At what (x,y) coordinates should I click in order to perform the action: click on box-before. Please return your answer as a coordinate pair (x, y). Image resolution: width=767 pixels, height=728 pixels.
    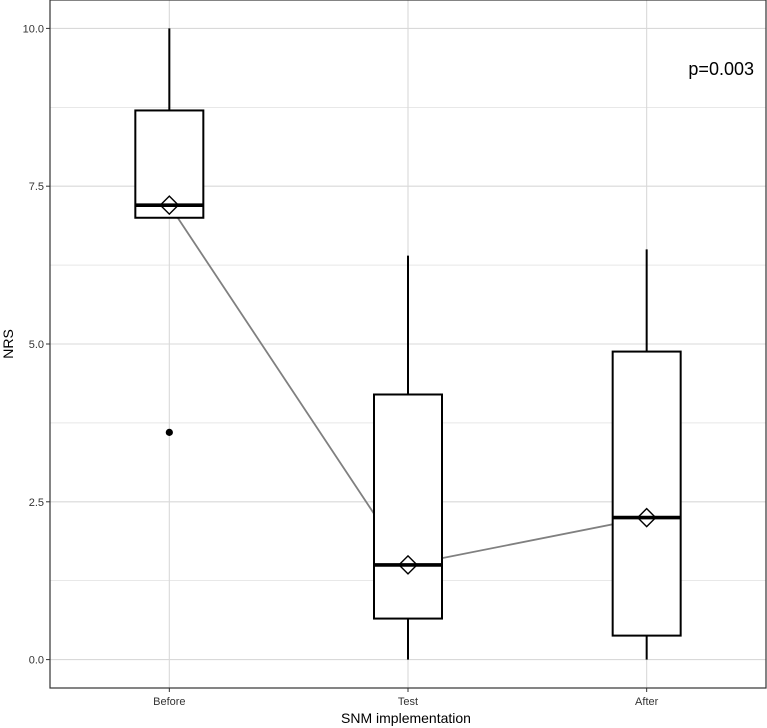
    Looking at the image, I should click on (169, 232).